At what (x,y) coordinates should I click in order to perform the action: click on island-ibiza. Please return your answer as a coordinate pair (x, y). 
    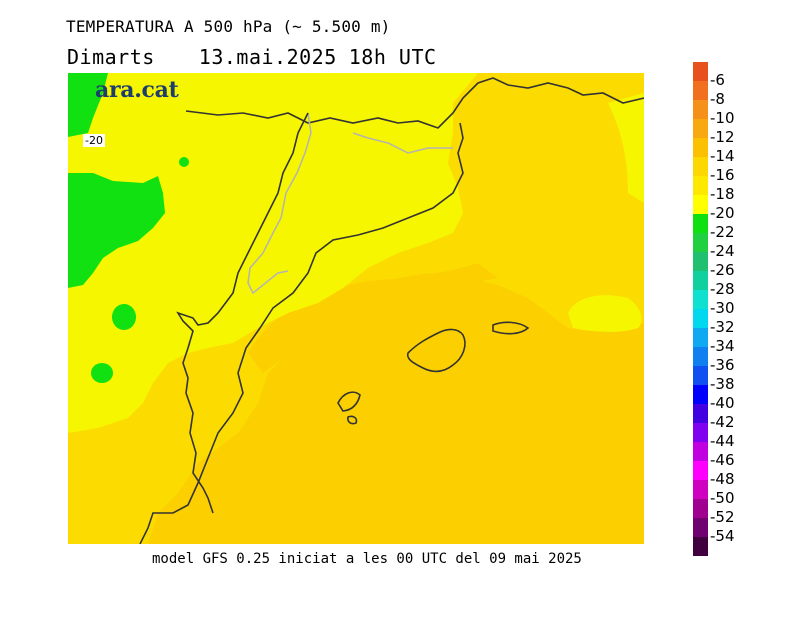
    Looking at the image, I should click on (349, 401).